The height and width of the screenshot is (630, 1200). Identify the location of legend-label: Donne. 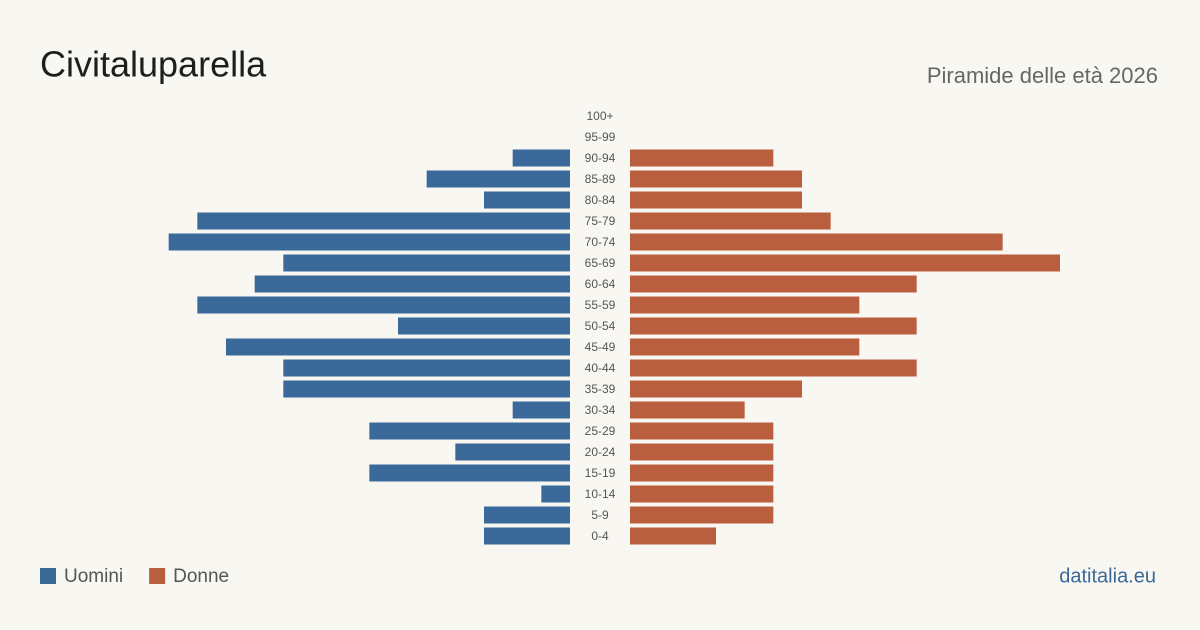
(201, 576).